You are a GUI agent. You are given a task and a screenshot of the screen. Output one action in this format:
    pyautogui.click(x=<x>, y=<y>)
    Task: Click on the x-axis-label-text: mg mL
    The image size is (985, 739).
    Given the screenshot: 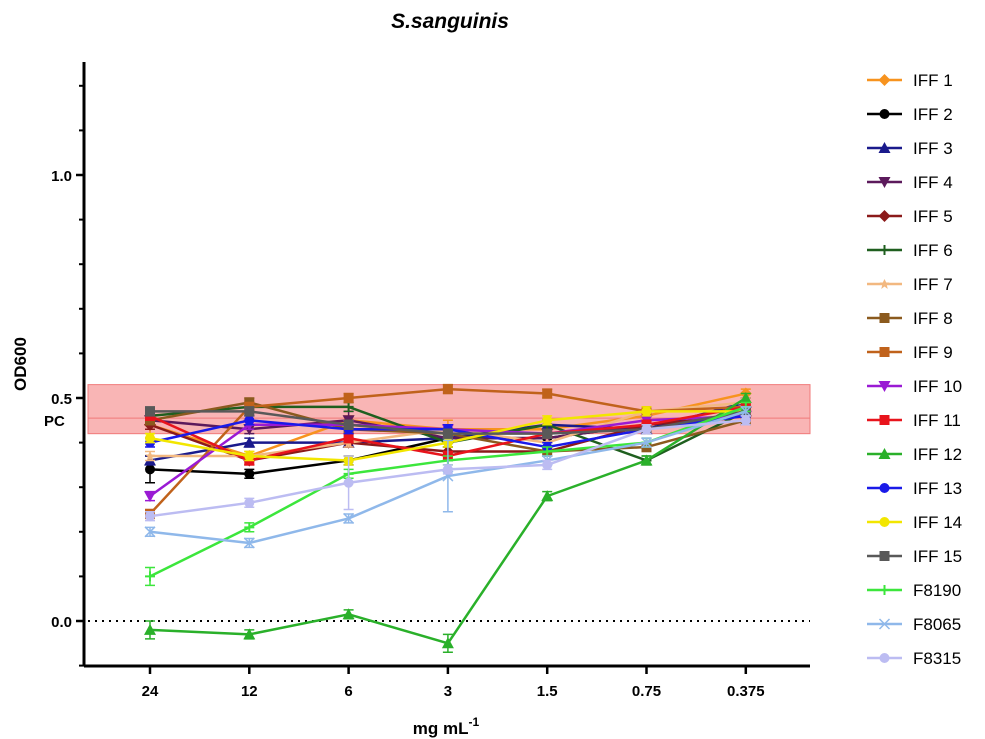 What is the action you would take?
    pyautogui.click(x=441, y=728)
    